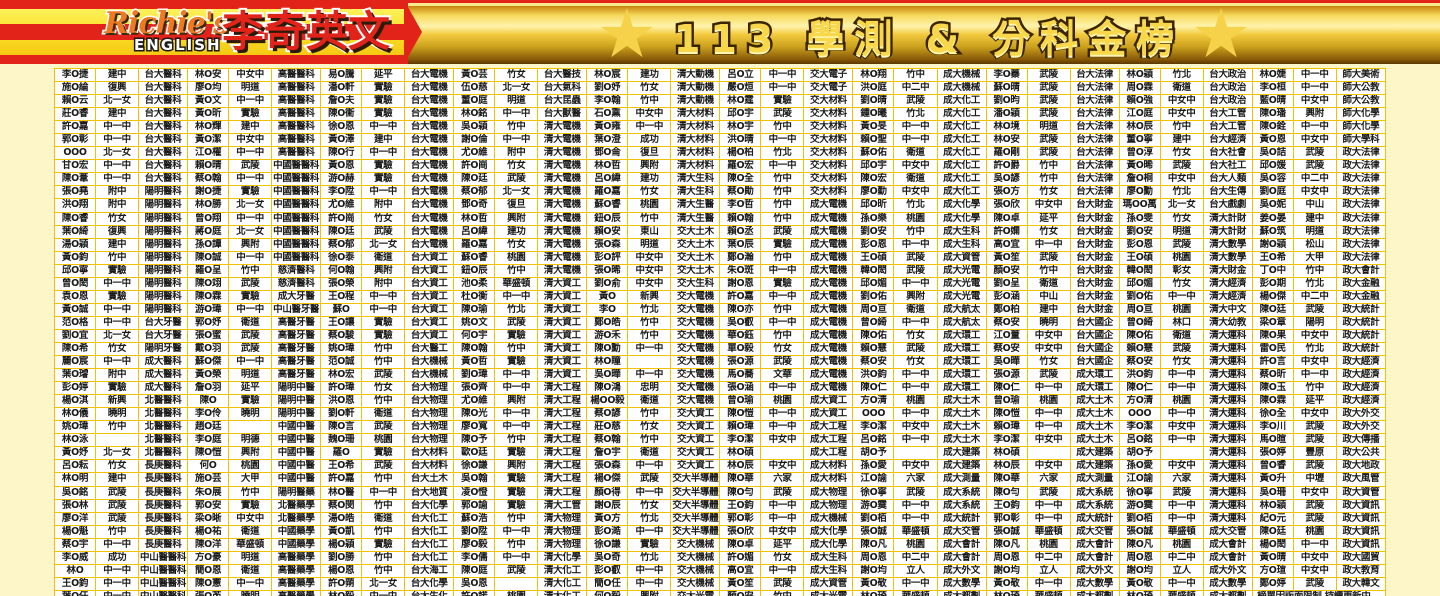  What do you see at coordinates (1227, 153) in the screenshot?
I see `department-badge: 台大社會` at bounding box center [1227, 153].